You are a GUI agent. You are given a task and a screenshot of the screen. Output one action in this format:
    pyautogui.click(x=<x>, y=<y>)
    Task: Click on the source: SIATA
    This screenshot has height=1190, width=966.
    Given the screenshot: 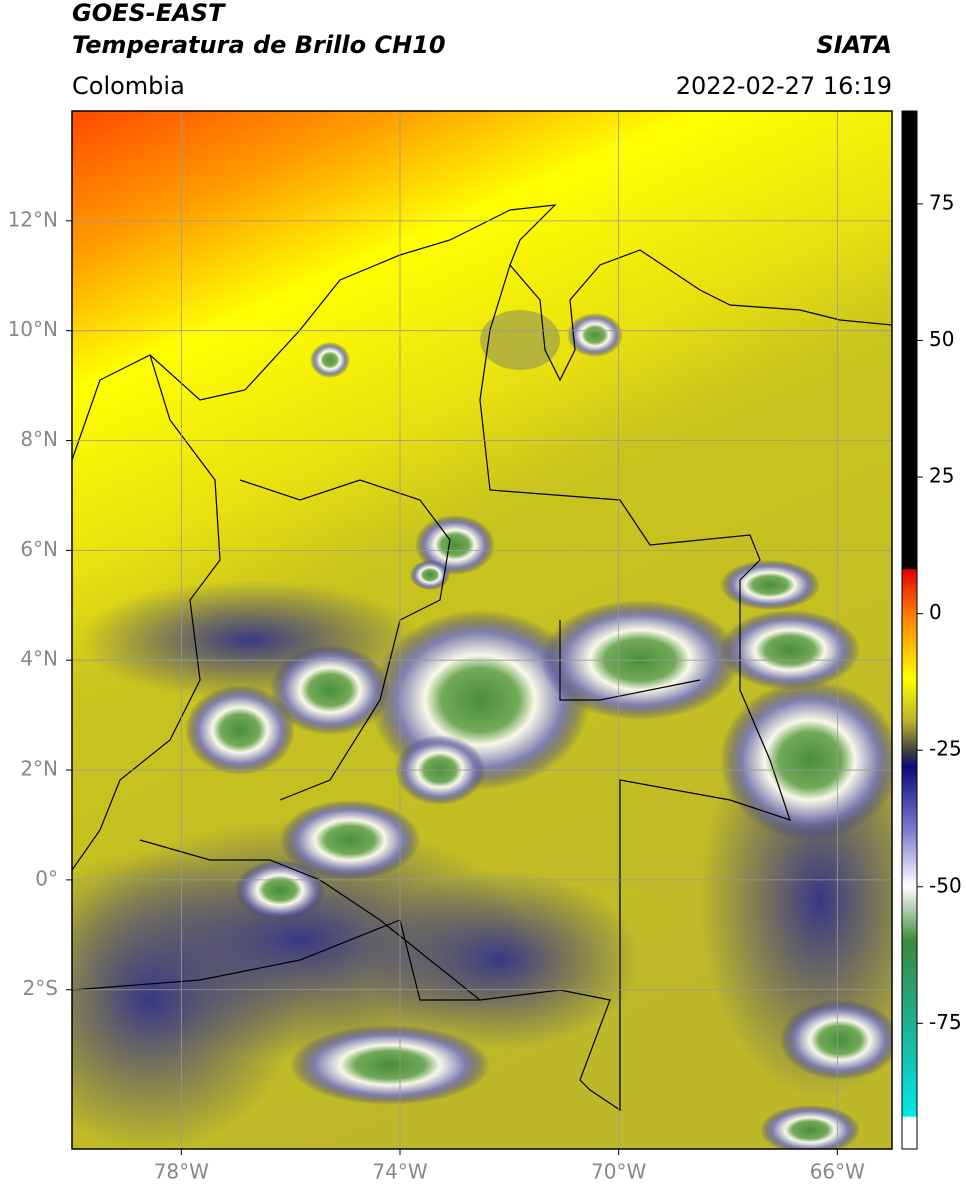 What is the action you would take?
    pyautogui.click(x=854, y=45)
    